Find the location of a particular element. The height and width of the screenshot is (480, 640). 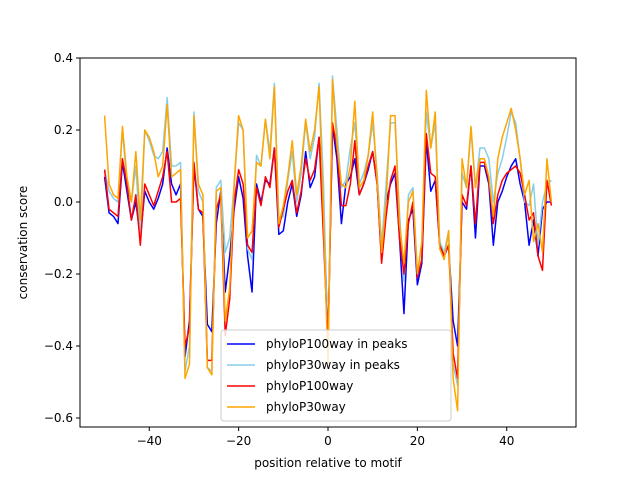

y-tick-label: 0.2 is located at coordinates (63, 130).